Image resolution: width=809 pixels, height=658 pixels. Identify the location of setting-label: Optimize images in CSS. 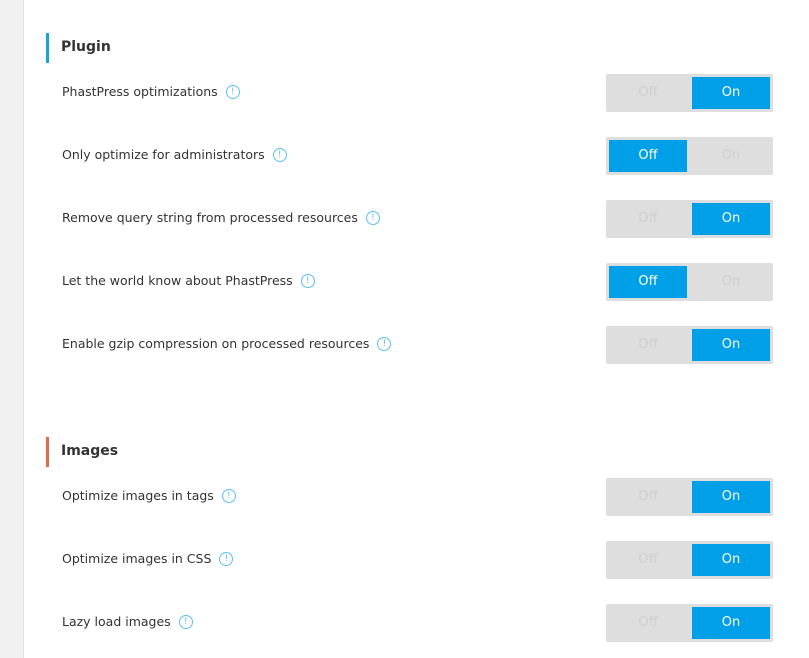
(137, 558).